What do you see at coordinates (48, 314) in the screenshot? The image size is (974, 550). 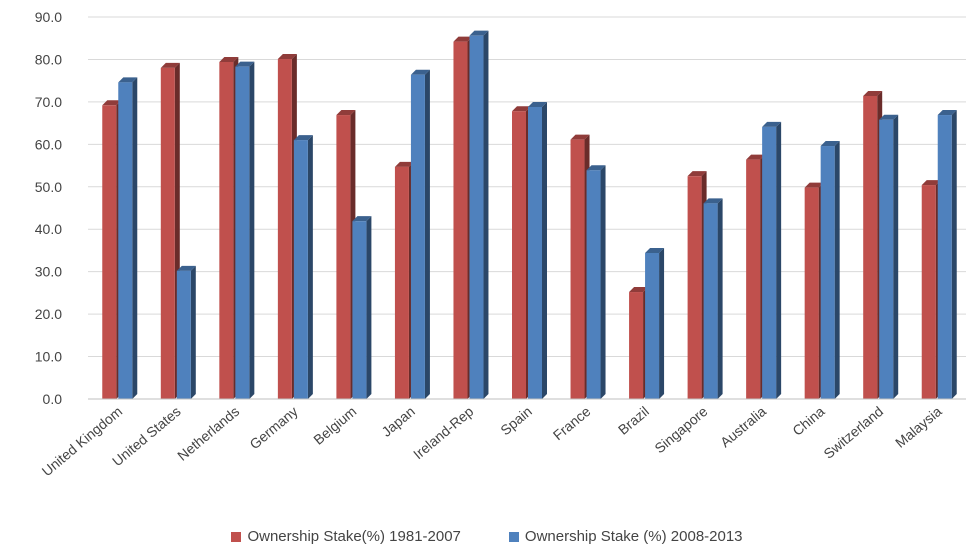 I see `y-tick-label: 20.0` at bounding box center [48, 314].